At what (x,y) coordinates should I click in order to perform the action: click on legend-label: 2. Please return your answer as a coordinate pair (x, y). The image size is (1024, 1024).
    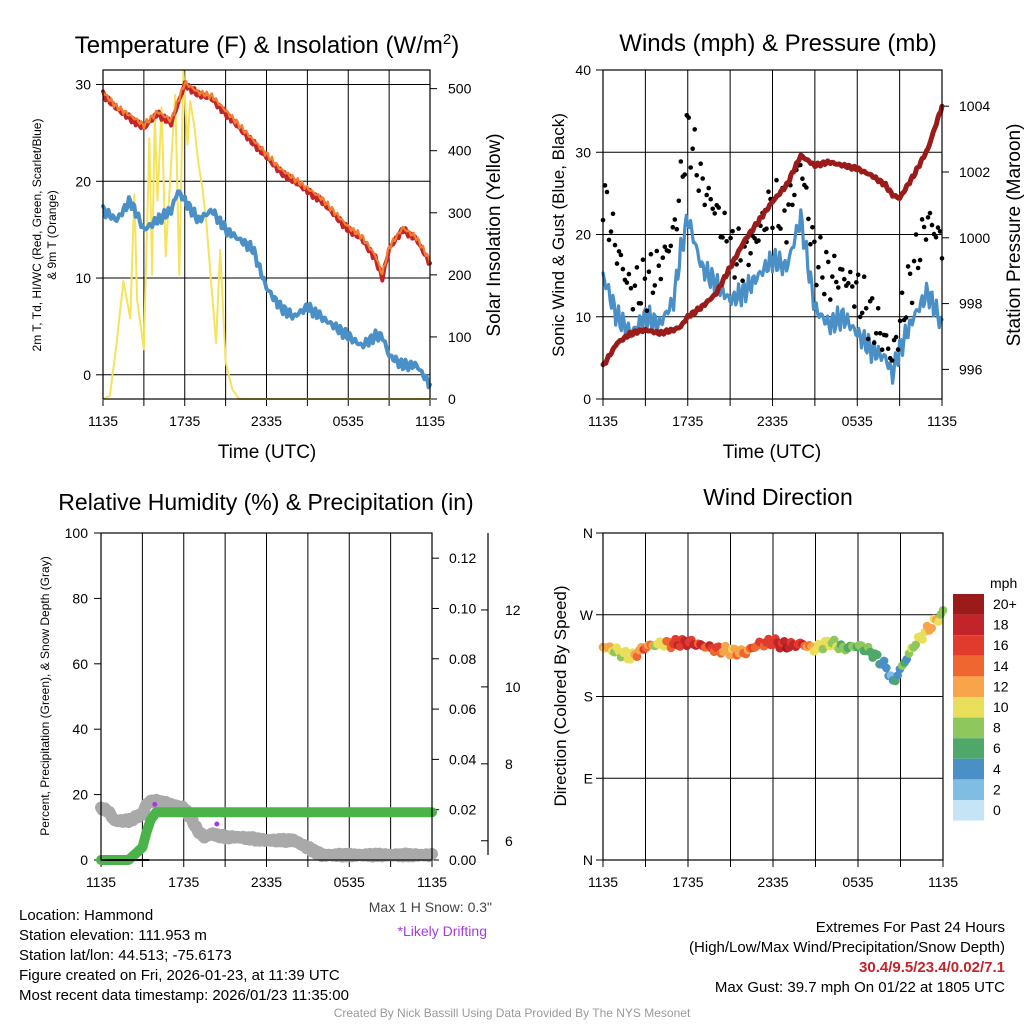
    Looking at the image, I should click on (997, 789).